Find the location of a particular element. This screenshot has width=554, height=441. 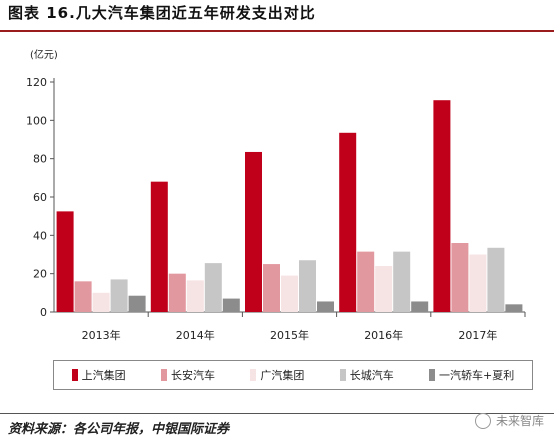

legend-label: 长安汽车 is located at coordinates (193, 375).